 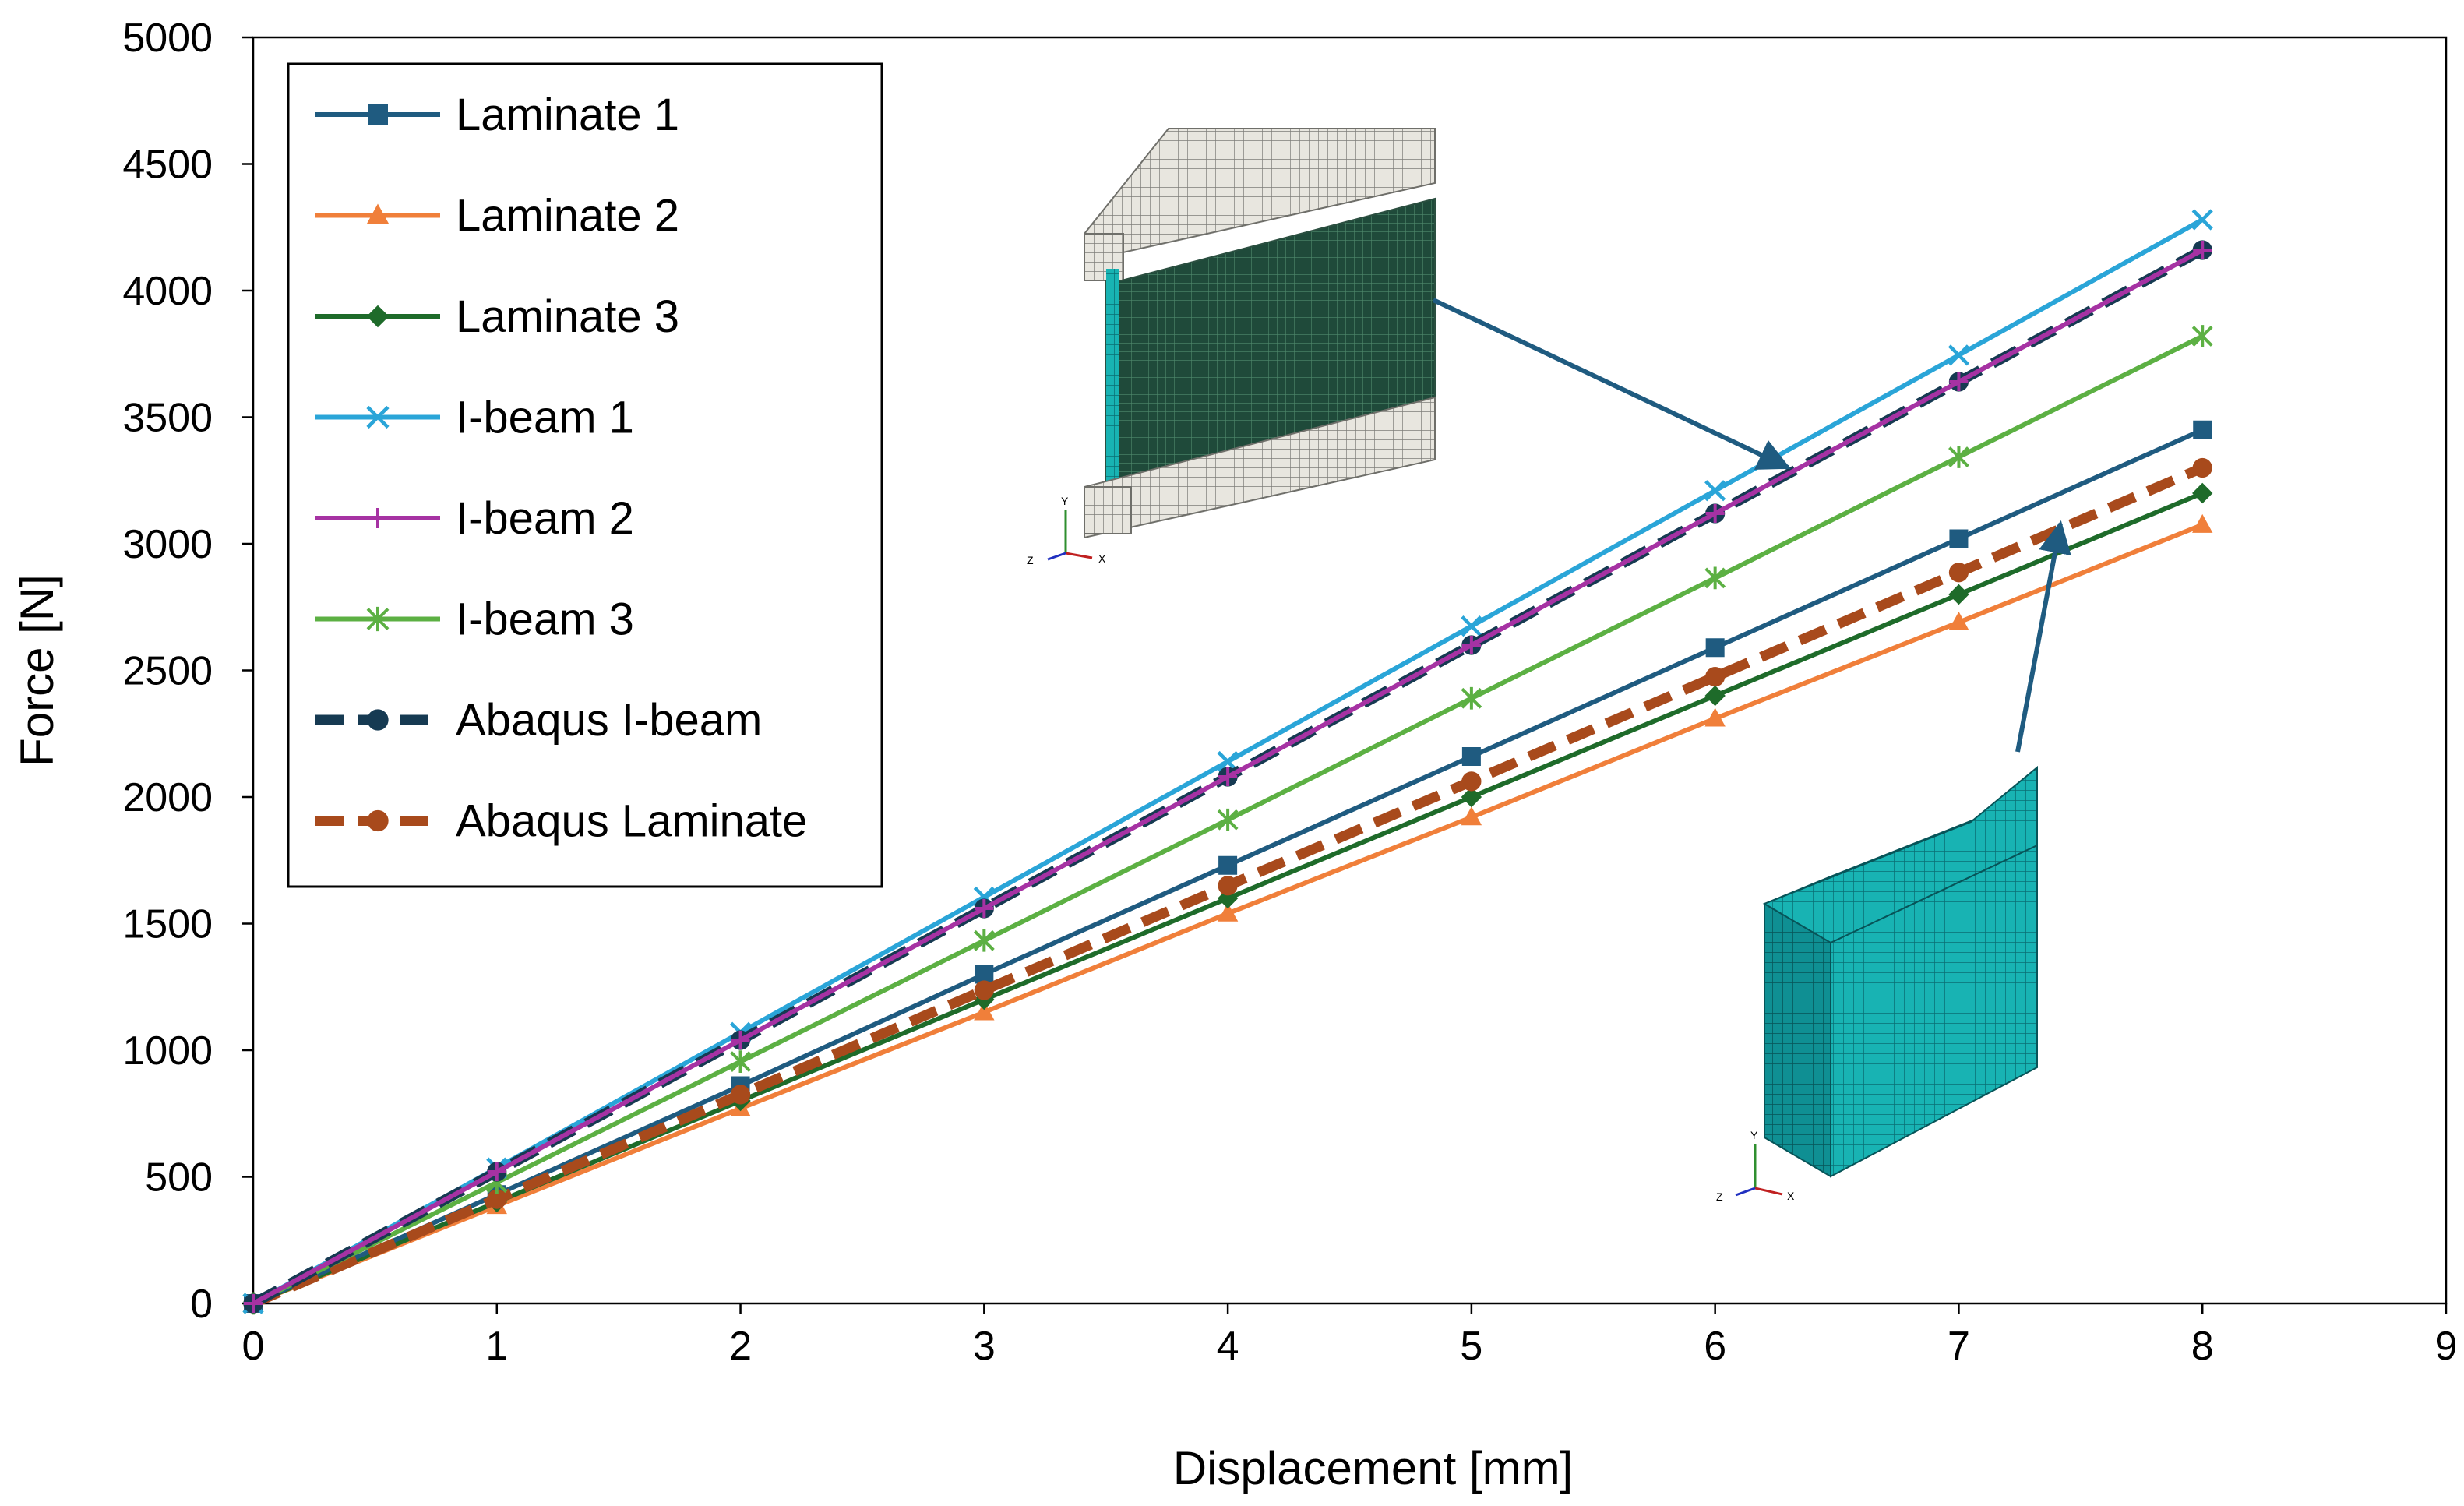 What do you see at coordinates (167, 671) in the screenshot?
I see `y-tick-label: 2500` at bounding box center [167, 671].